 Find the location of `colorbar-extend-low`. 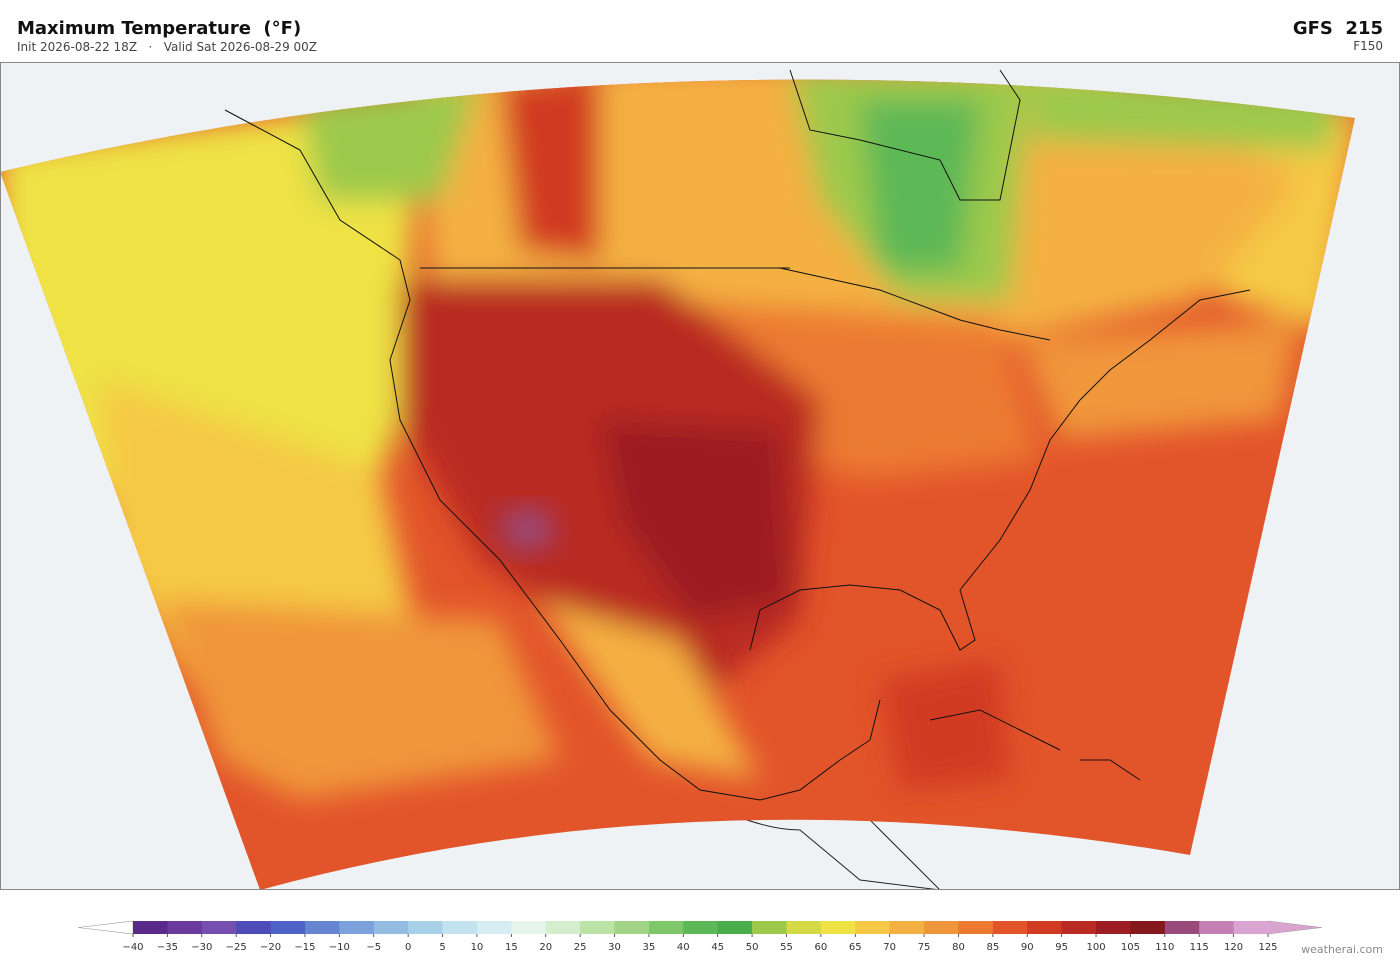

colorbar-extend-low is located at coordinates (105, 927).